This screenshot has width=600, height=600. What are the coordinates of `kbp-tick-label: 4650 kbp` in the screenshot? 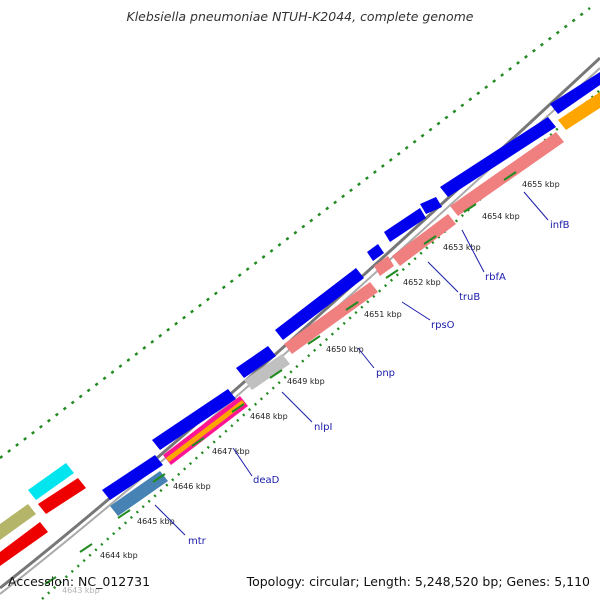 It's located at (345, 349).